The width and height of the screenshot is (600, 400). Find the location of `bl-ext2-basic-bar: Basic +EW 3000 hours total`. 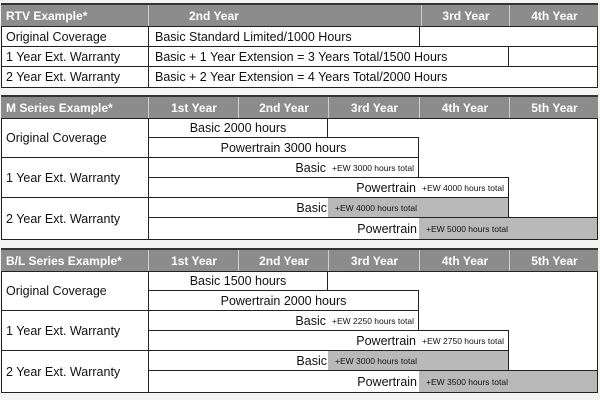

bl-ext2-basic-bar: Basic +EW 3000 hours total is located at coordinates (328, 360).